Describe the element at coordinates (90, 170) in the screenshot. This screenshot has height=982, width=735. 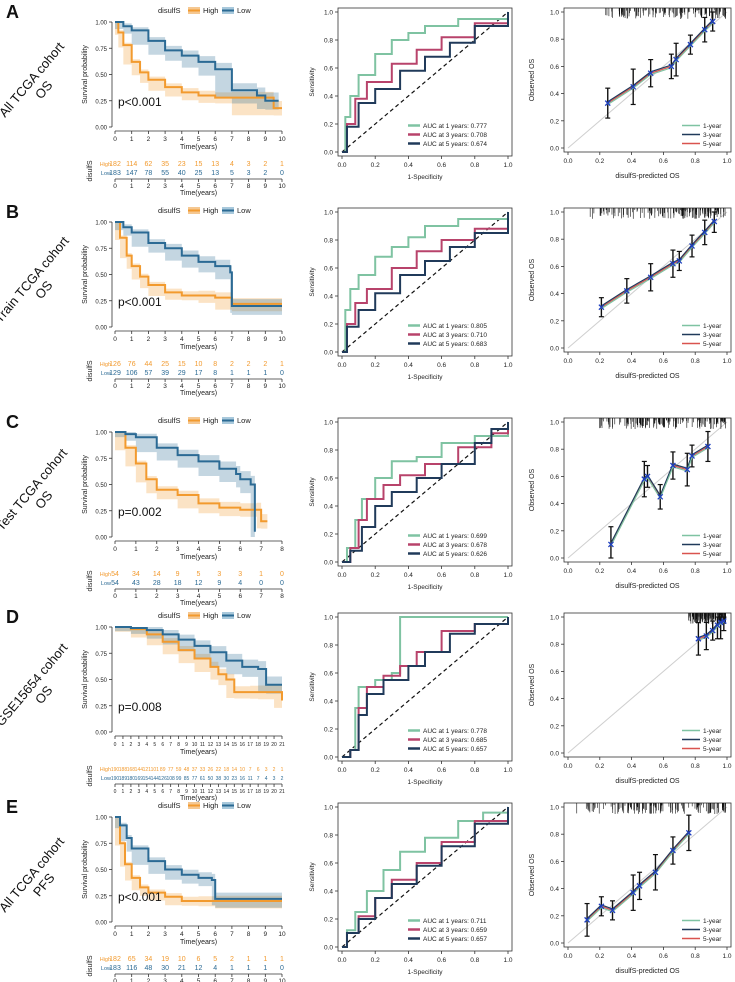
I see `risk-title-group: disulfS` at that location.